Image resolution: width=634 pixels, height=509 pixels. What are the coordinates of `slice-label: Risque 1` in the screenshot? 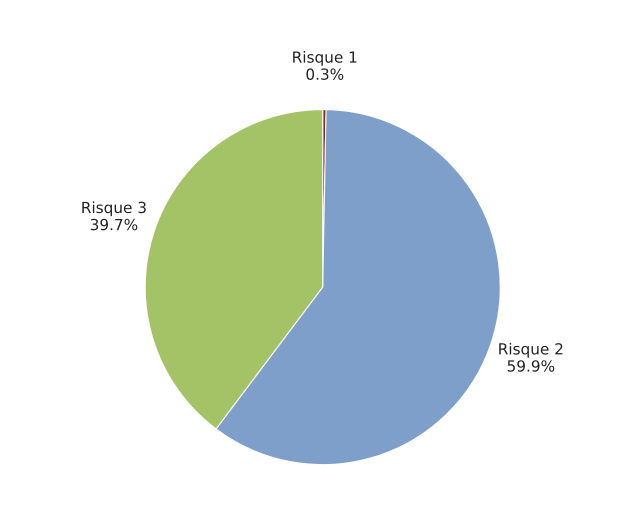 It's located at (324, 58).